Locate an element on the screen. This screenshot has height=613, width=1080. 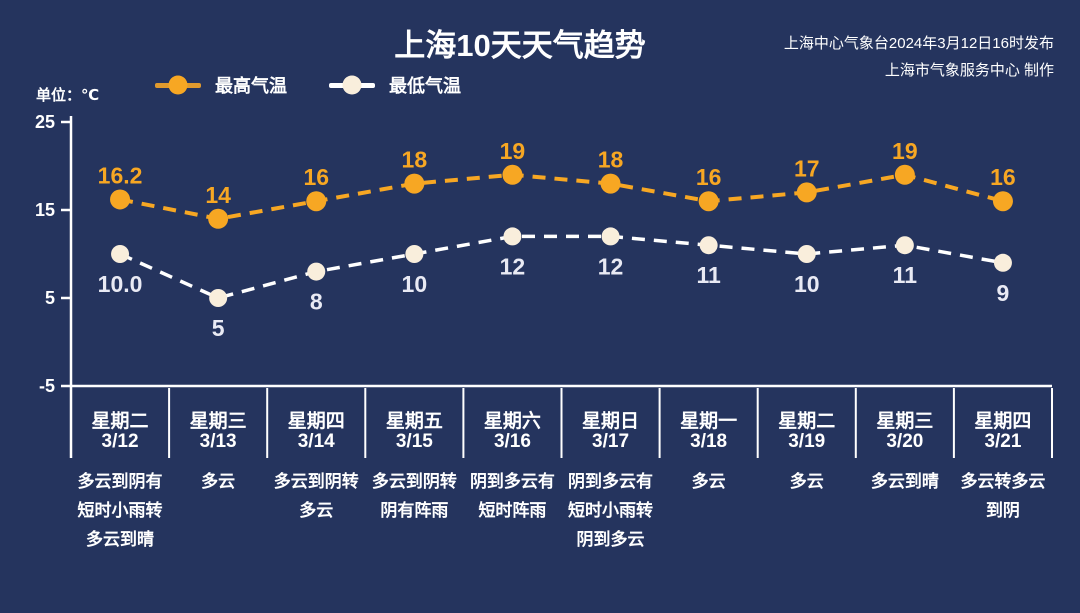
high-temp-value-label: 14 is located at coordinates (218, 195).